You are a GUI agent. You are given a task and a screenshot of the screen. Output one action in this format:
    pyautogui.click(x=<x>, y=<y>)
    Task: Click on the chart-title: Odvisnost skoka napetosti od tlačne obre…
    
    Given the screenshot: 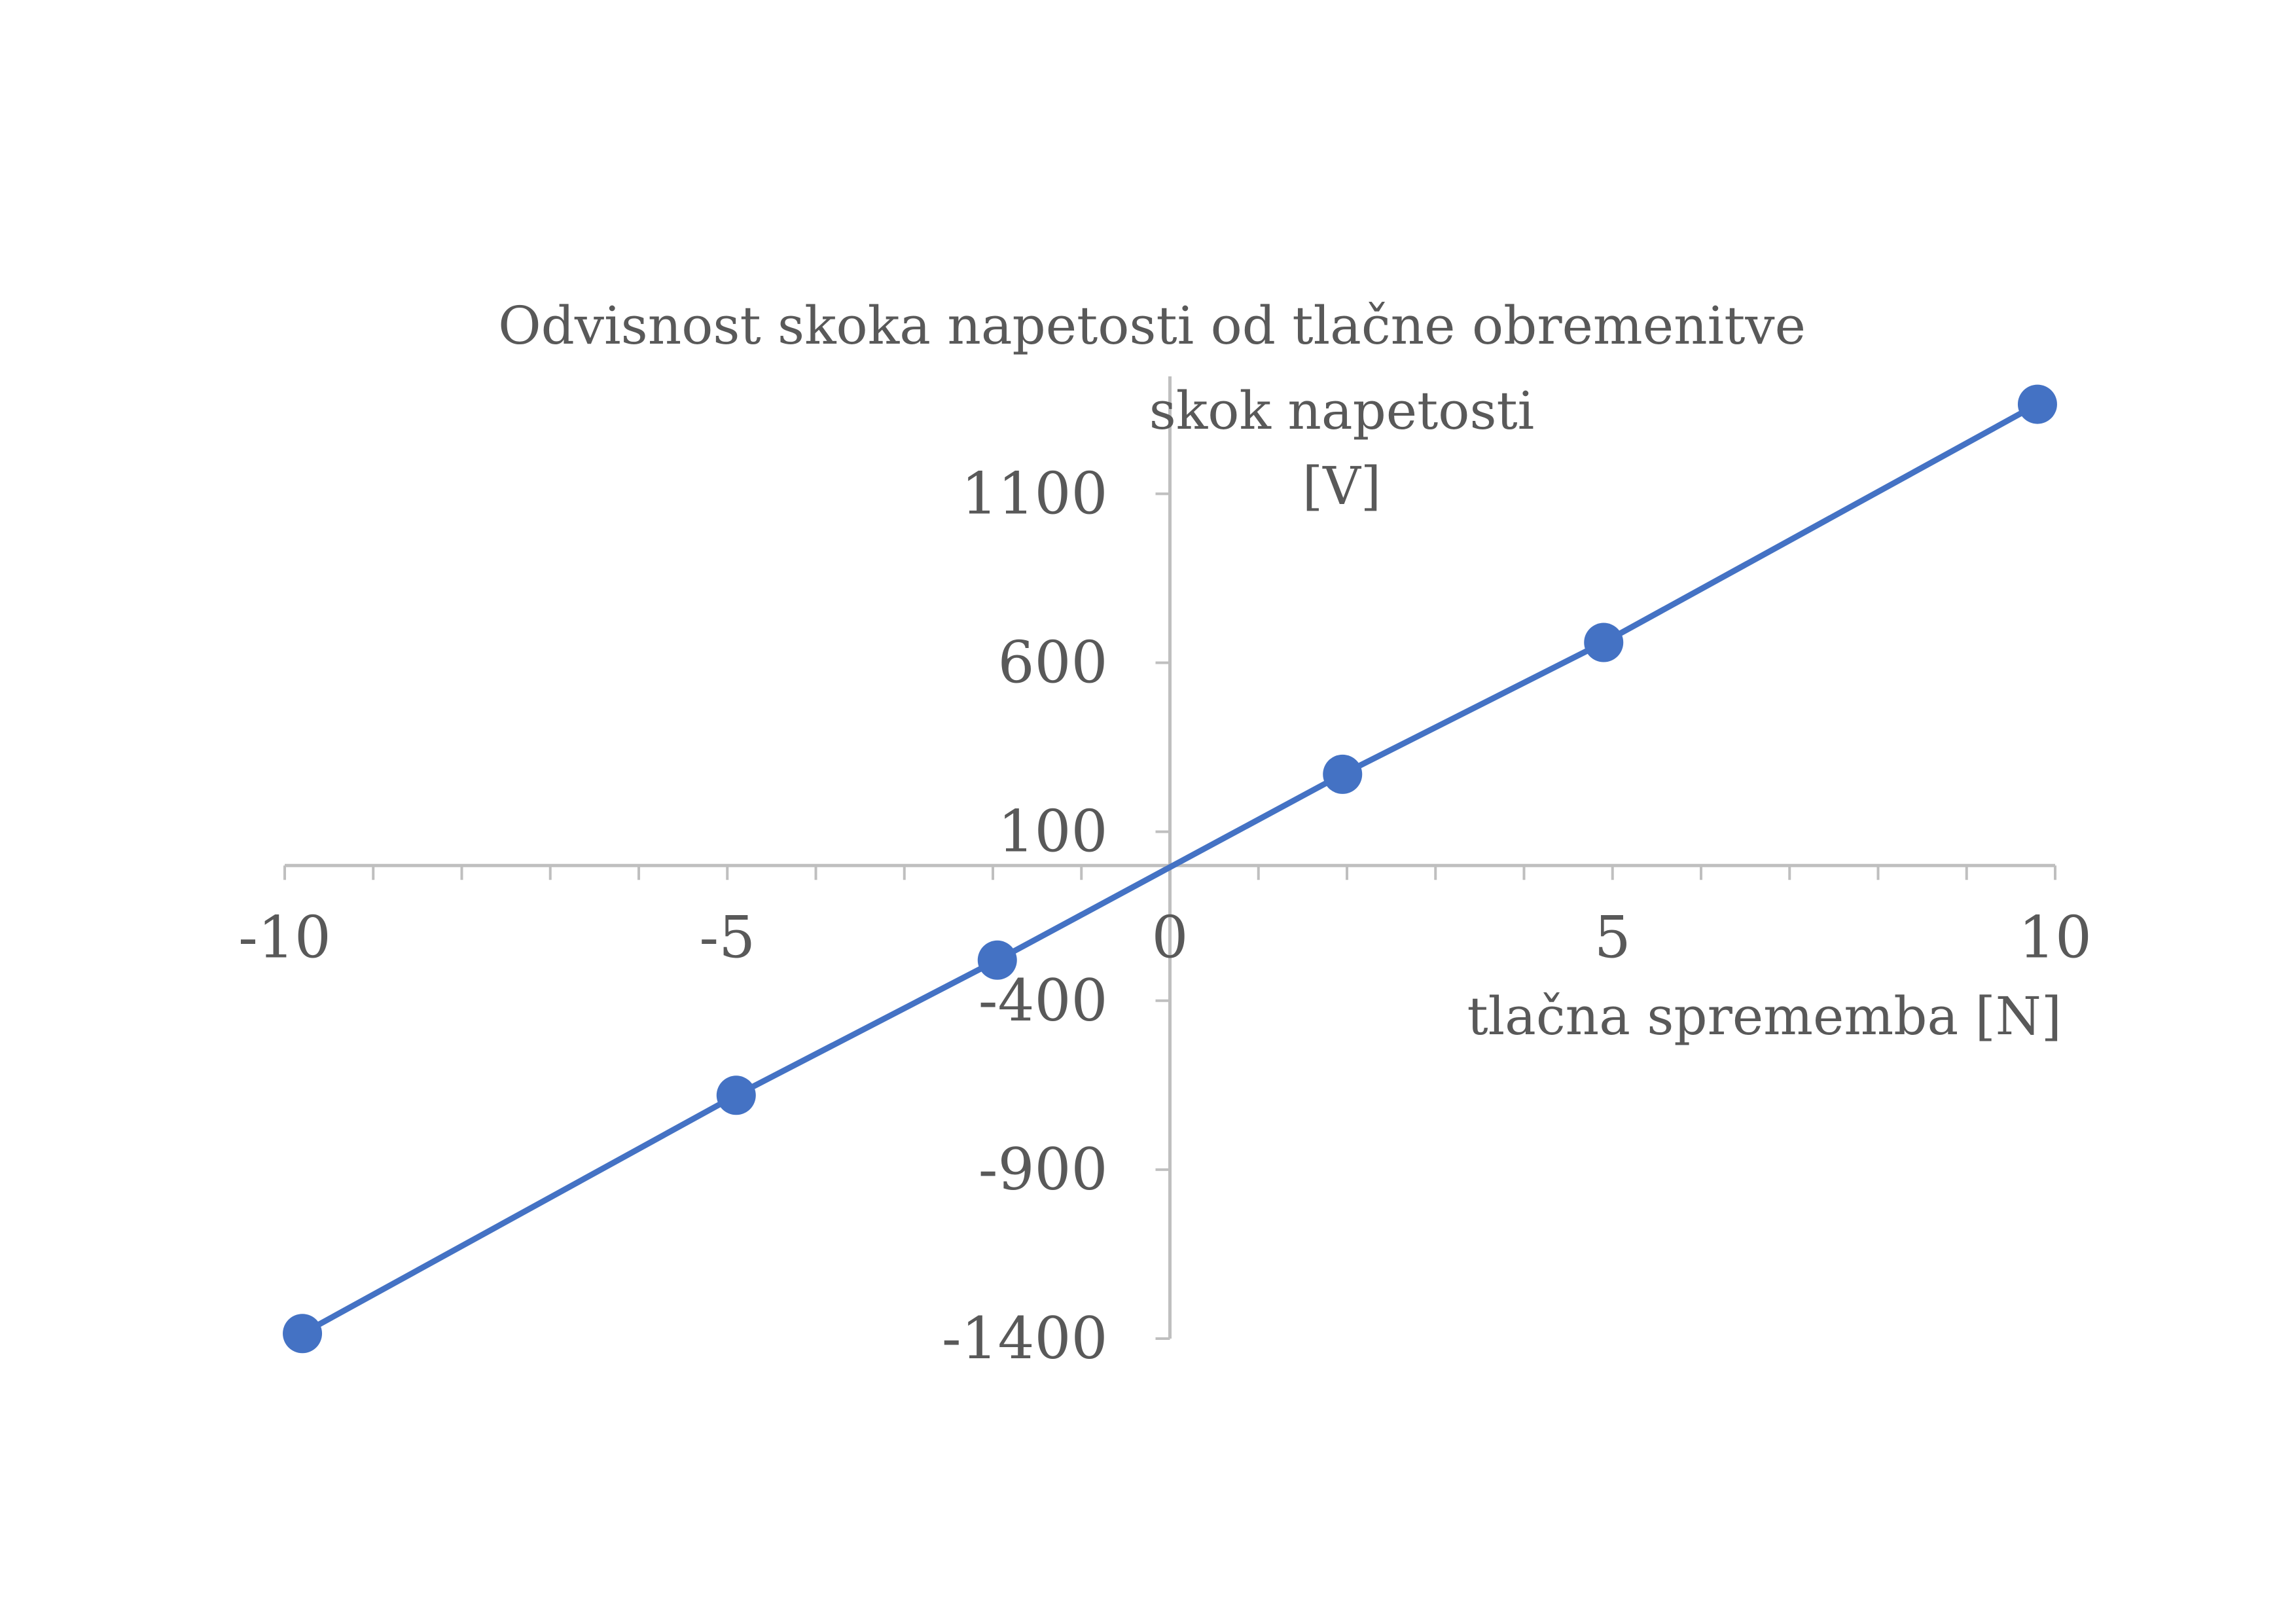 What is the action you would take?
    pyautogui.click(x=1152, y=325)
    